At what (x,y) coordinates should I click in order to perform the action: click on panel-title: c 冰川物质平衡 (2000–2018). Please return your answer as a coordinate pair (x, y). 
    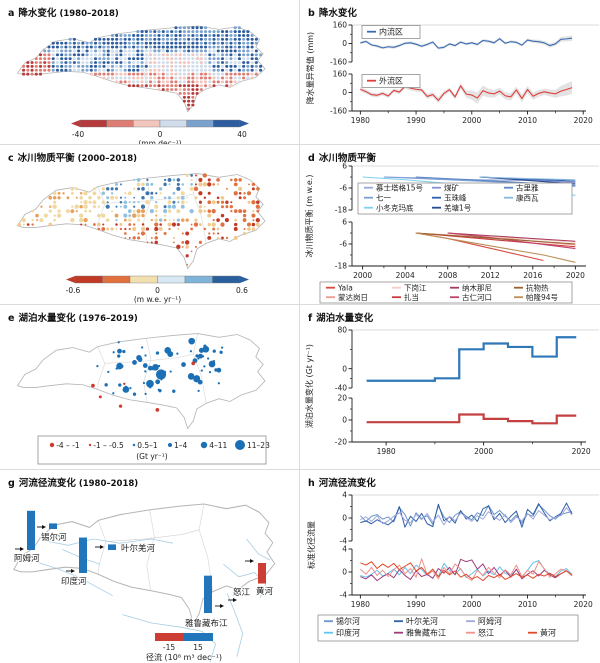
    Looking at the image, I should click on (72, 157).